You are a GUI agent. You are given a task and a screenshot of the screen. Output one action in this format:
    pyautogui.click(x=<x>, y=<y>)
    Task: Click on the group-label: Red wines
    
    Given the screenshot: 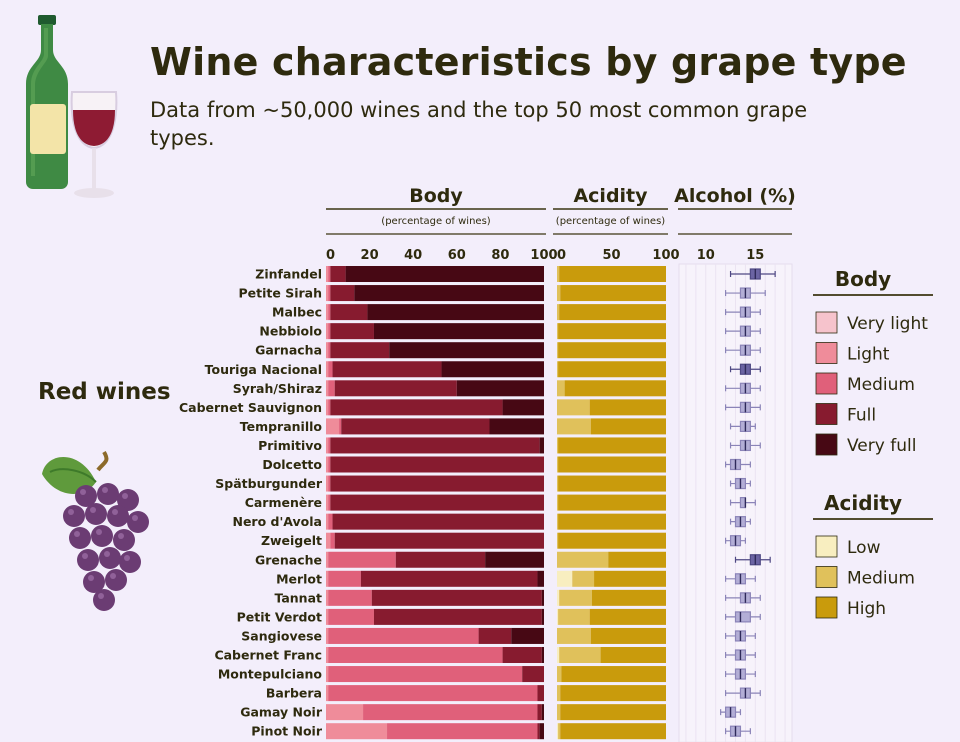 What is the action you would take?
    pyautogui.click(x=104, y=392)
    